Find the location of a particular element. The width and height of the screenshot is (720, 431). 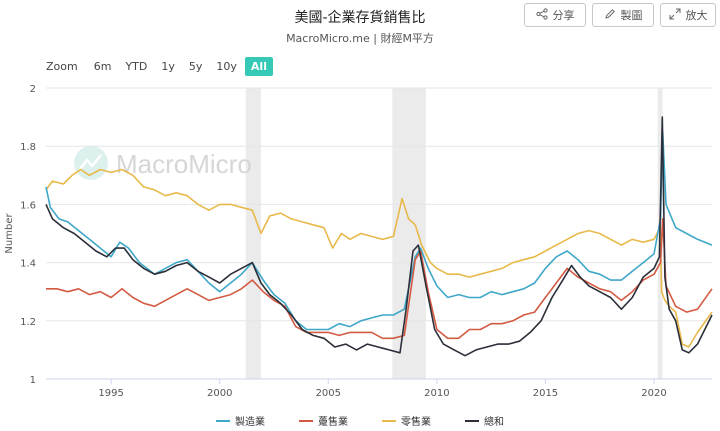

pencil-icon is located at coordinates (610, 15).